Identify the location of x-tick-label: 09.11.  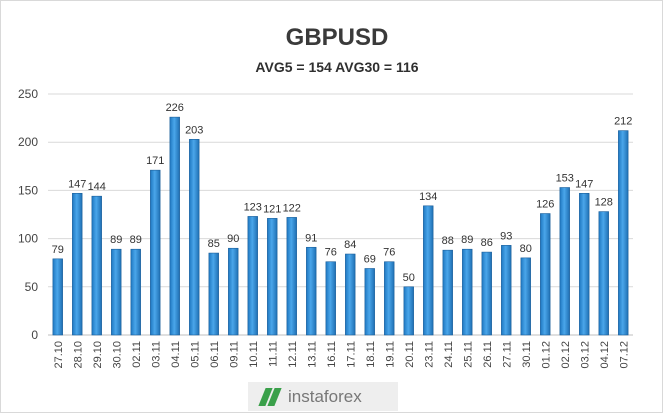
(234, 354).